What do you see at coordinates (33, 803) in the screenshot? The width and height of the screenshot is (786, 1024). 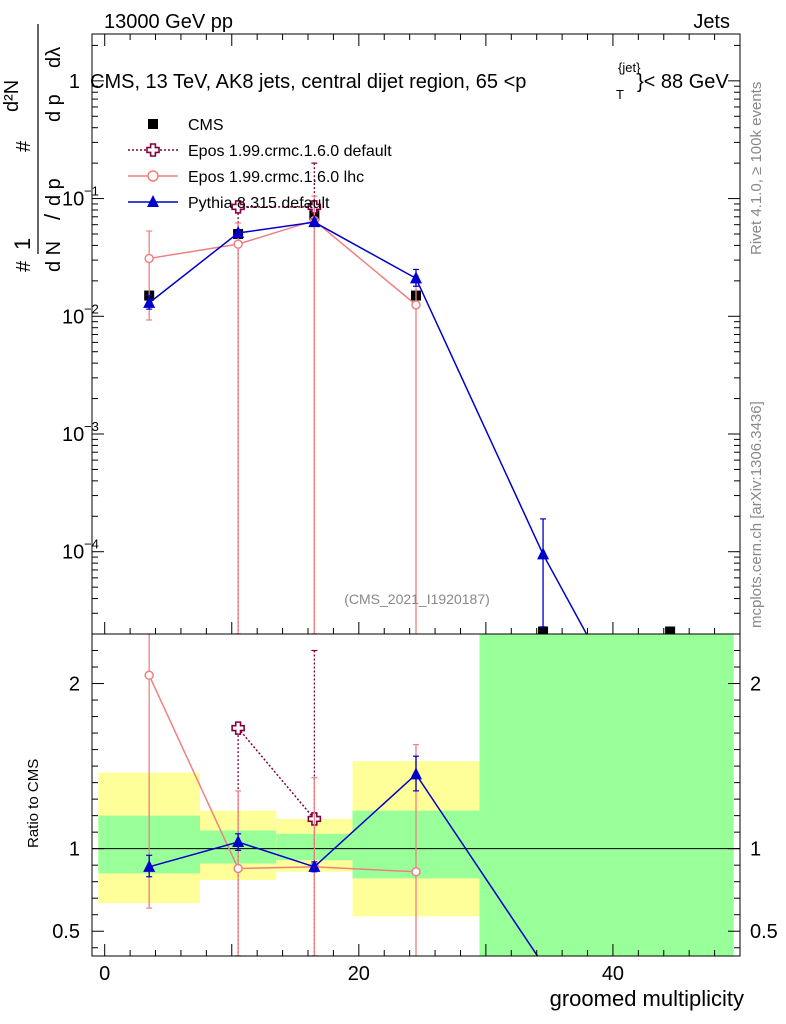 I see `ratio-ylabel: Ratio to CMS` at bounding box center [33, 803].